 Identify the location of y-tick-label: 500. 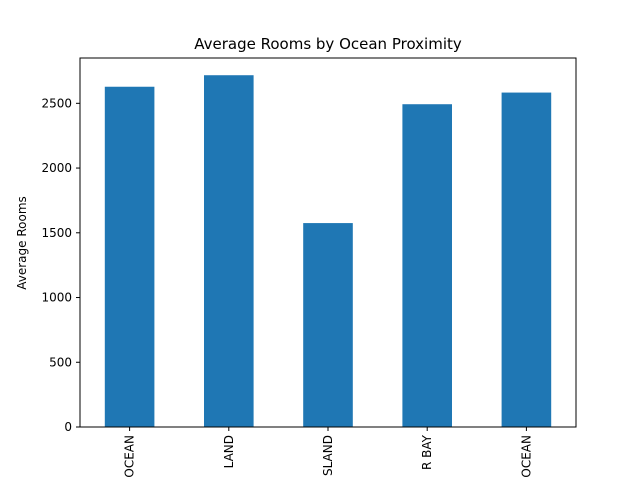
(60, 362).